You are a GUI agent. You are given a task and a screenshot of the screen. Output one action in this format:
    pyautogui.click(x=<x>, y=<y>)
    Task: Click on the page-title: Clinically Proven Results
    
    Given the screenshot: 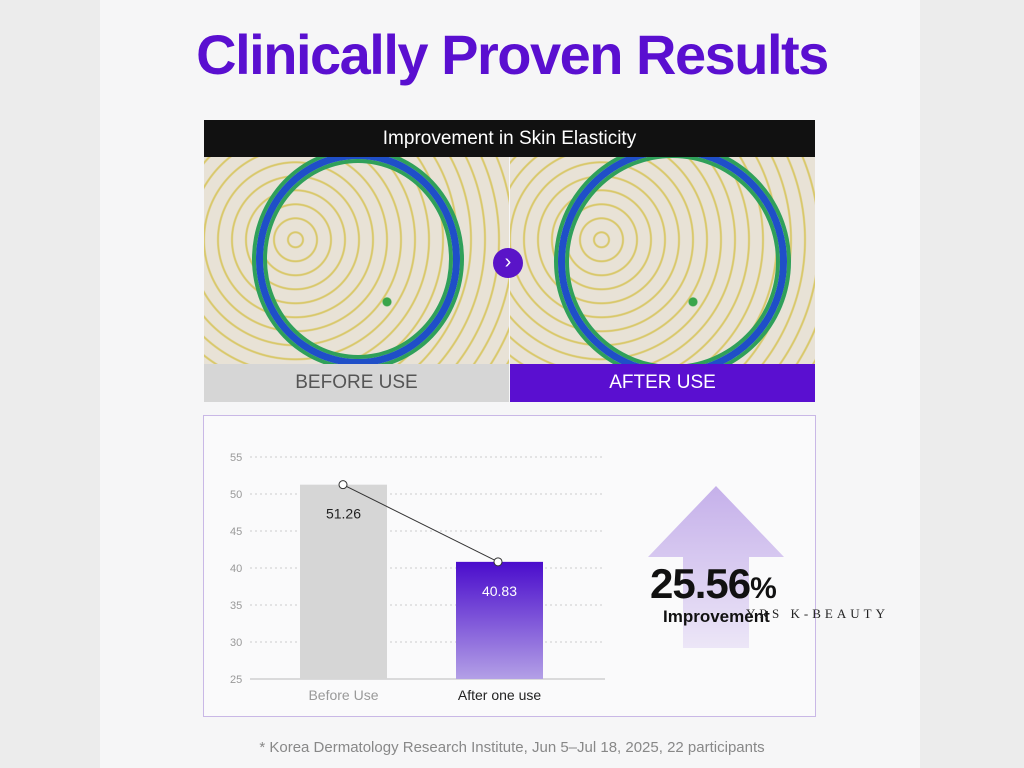 What is the action you would take?
    pyautogui.click(x=512, y=54)
    